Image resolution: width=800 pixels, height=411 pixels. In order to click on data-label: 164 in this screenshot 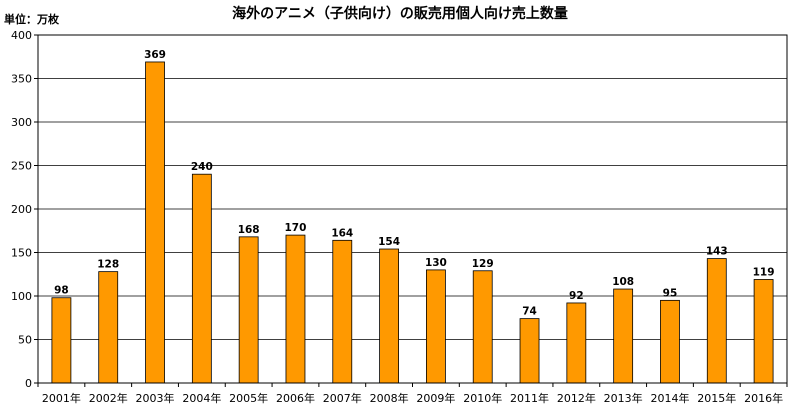, I will do `click(342, 233)`.